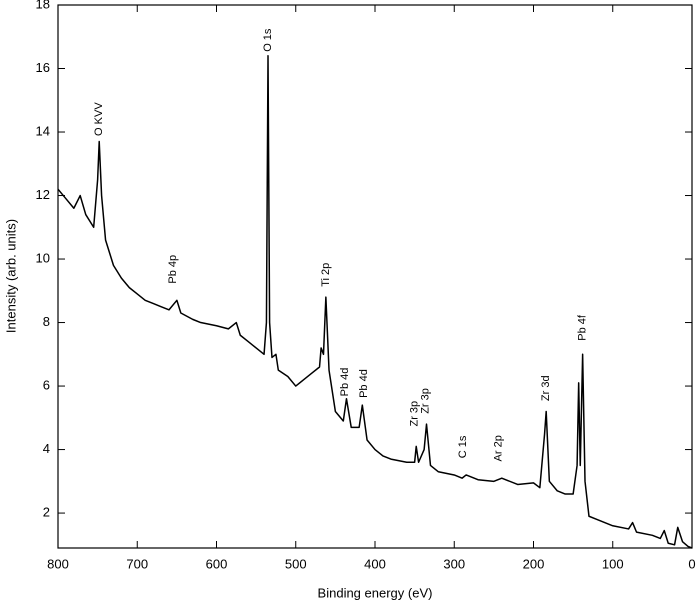 Image resolution: width=700 pixels, height=608 pixels. I want to click on y-tick-label: 6, so click(46, 384).